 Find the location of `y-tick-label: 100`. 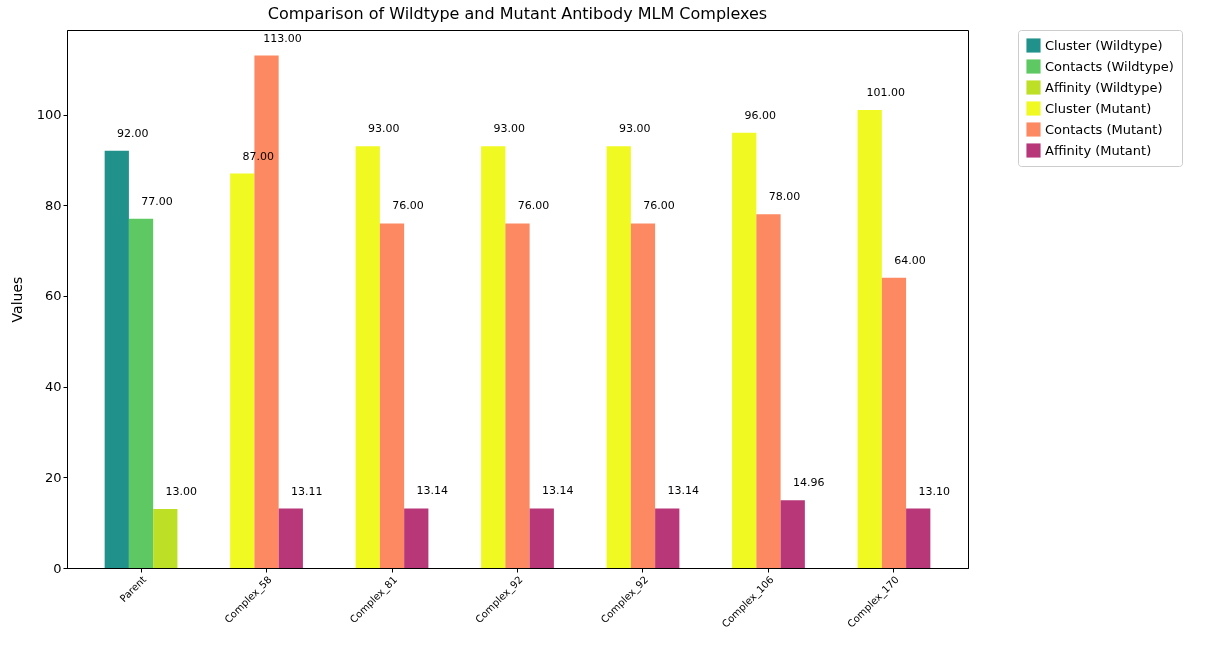

y-tick-label: 100 is located at coordinates (49, 115).